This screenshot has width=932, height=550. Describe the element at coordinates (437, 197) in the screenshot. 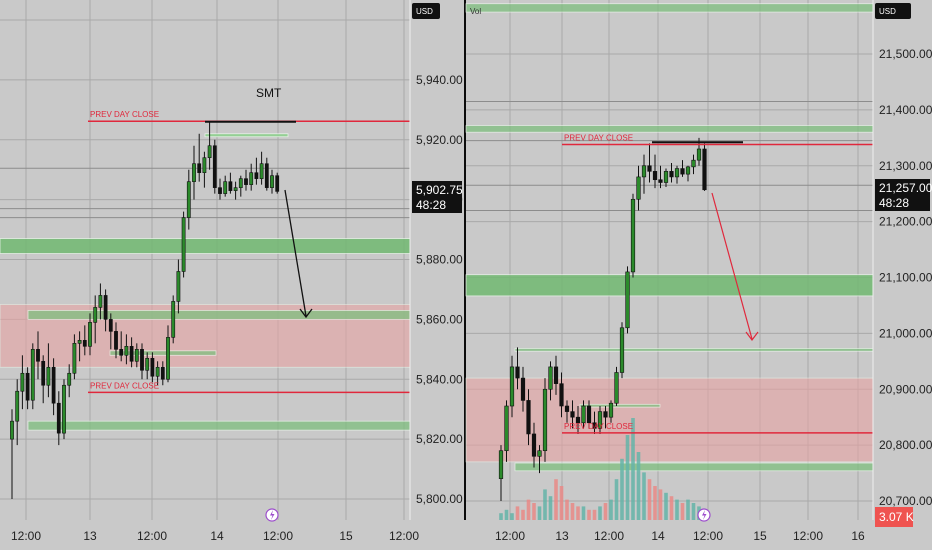

I see `last-price-tag` at that location.